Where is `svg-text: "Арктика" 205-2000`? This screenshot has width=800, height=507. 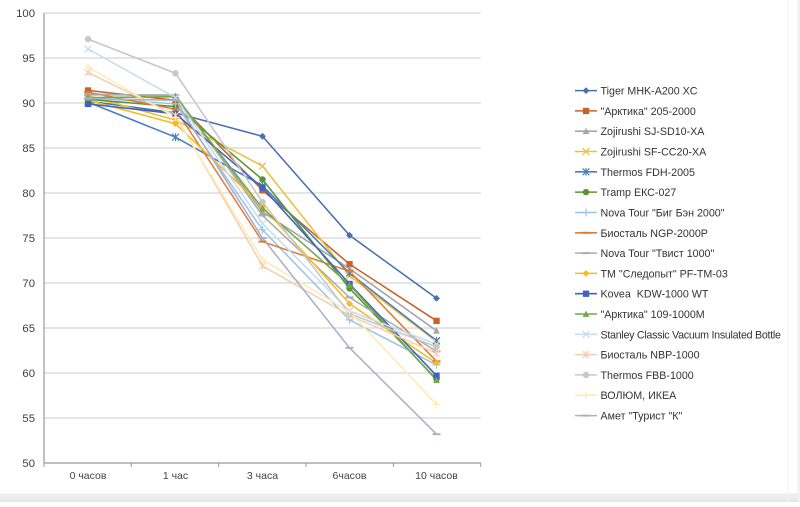 svg-text: "Арктика" 205-2000 is located at coordinates (648, 112).